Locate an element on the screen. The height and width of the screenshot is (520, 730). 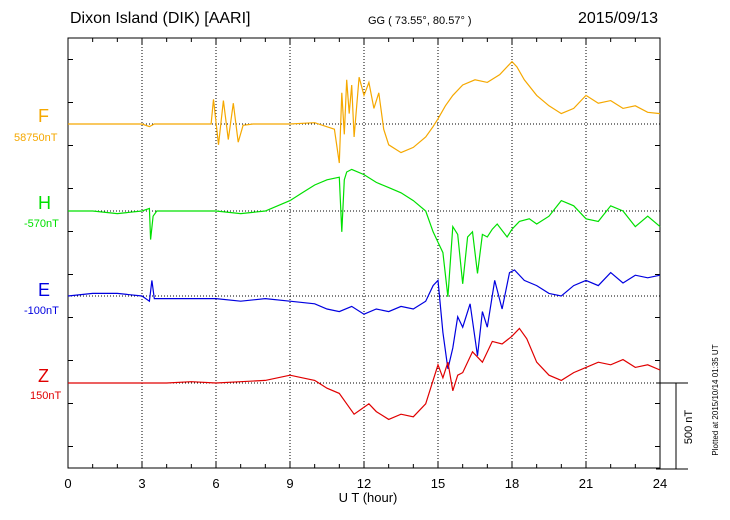
station-coordinates: GG ( 73.55°, 80.57° ) is located at coordinates (420, 21).